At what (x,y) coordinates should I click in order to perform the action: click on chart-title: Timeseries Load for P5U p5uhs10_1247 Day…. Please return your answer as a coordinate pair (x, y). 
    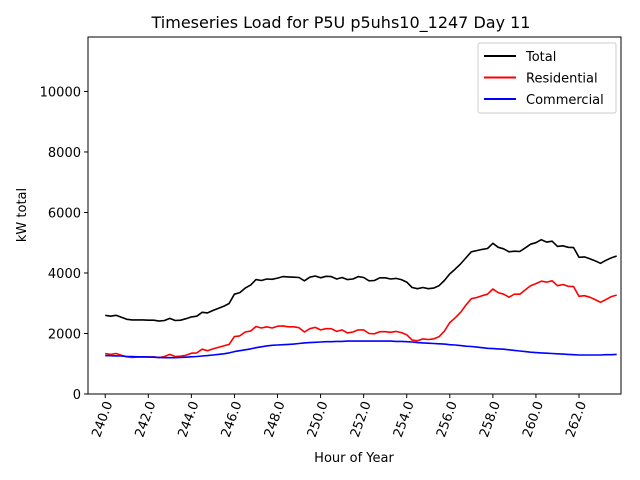
    Looking at the image, I should click on (341, 23).